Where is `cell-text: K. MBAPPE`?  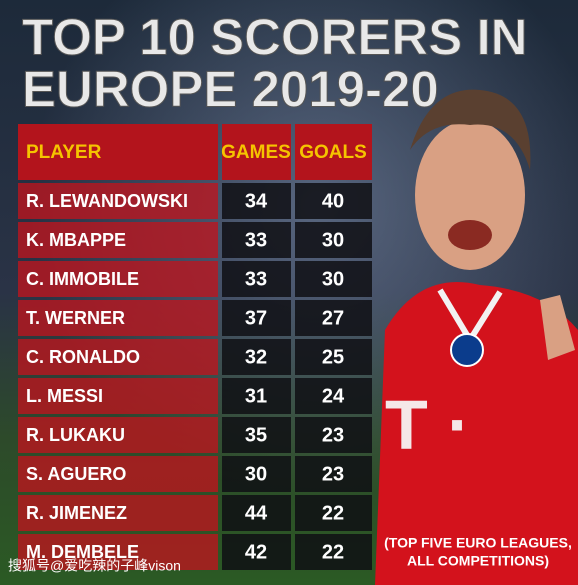 cell-text: K. MBAPPE is located at coordinates (76, 240).